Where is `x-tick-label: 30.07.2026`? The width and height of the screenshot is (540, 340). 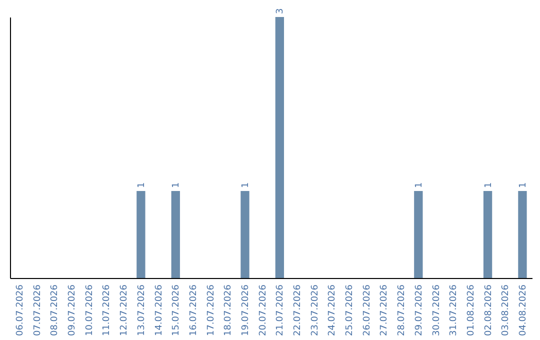
x-tick-label: 30.07.2026 is located at coordinates (437, 310).